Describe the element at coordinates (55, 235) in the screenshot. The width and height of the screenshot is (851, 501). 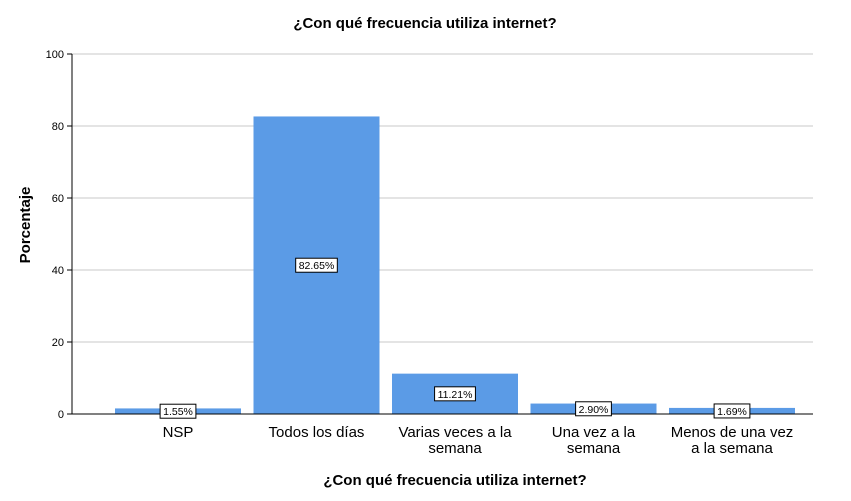
I see `y-tick-labels: 0 20 40 60 80 100` at that location.